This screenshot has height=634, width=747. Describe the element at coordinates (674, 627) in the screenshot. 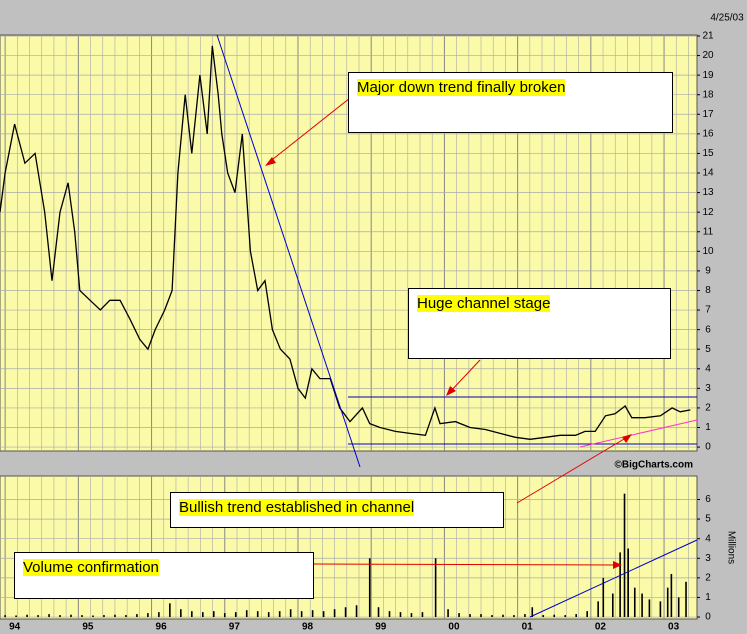

I see `x-tick-label: 03` at that location.